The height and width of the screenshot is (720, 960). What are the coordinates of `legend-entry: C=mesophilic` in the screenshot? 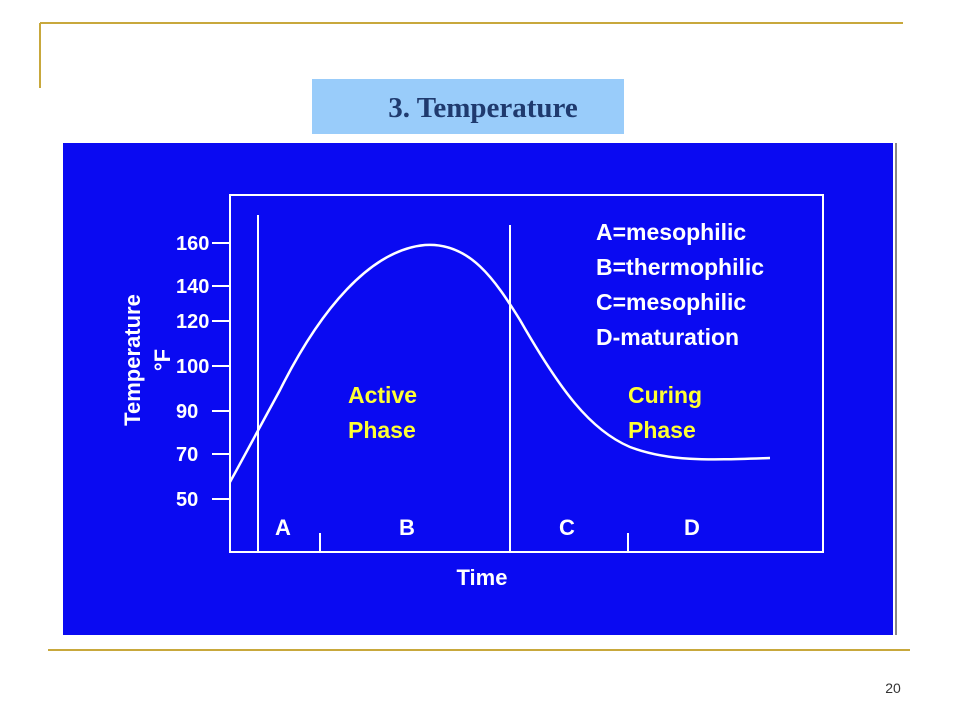 It's located at (671, 302).